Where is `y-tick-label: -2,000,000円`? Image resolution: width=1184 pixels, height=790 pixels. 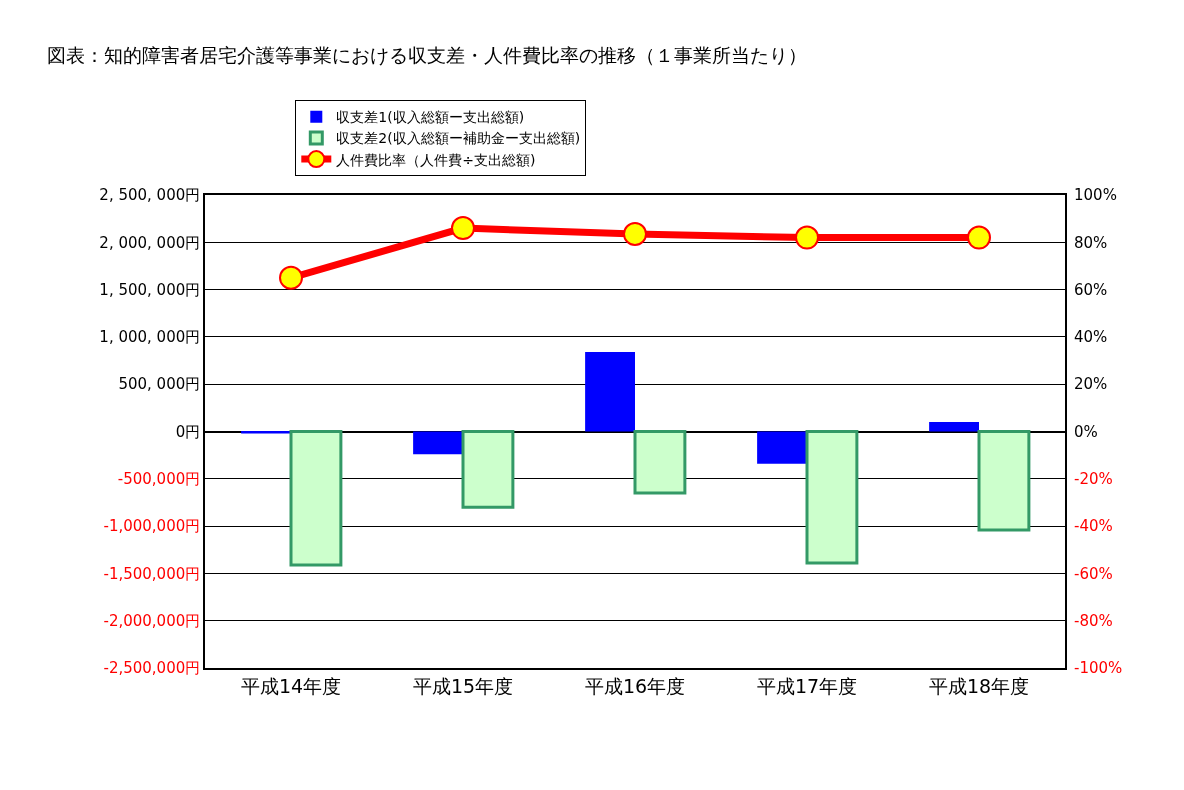
y-tick-label: -2,000,000円 is located at coordinates (152, 620).